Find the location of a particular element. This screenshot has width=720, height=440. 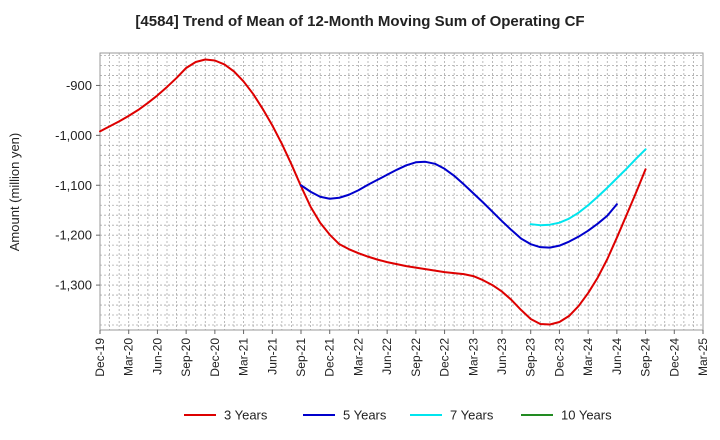

x-tick-label: Dec-20 is located at coordinates (215, 357).